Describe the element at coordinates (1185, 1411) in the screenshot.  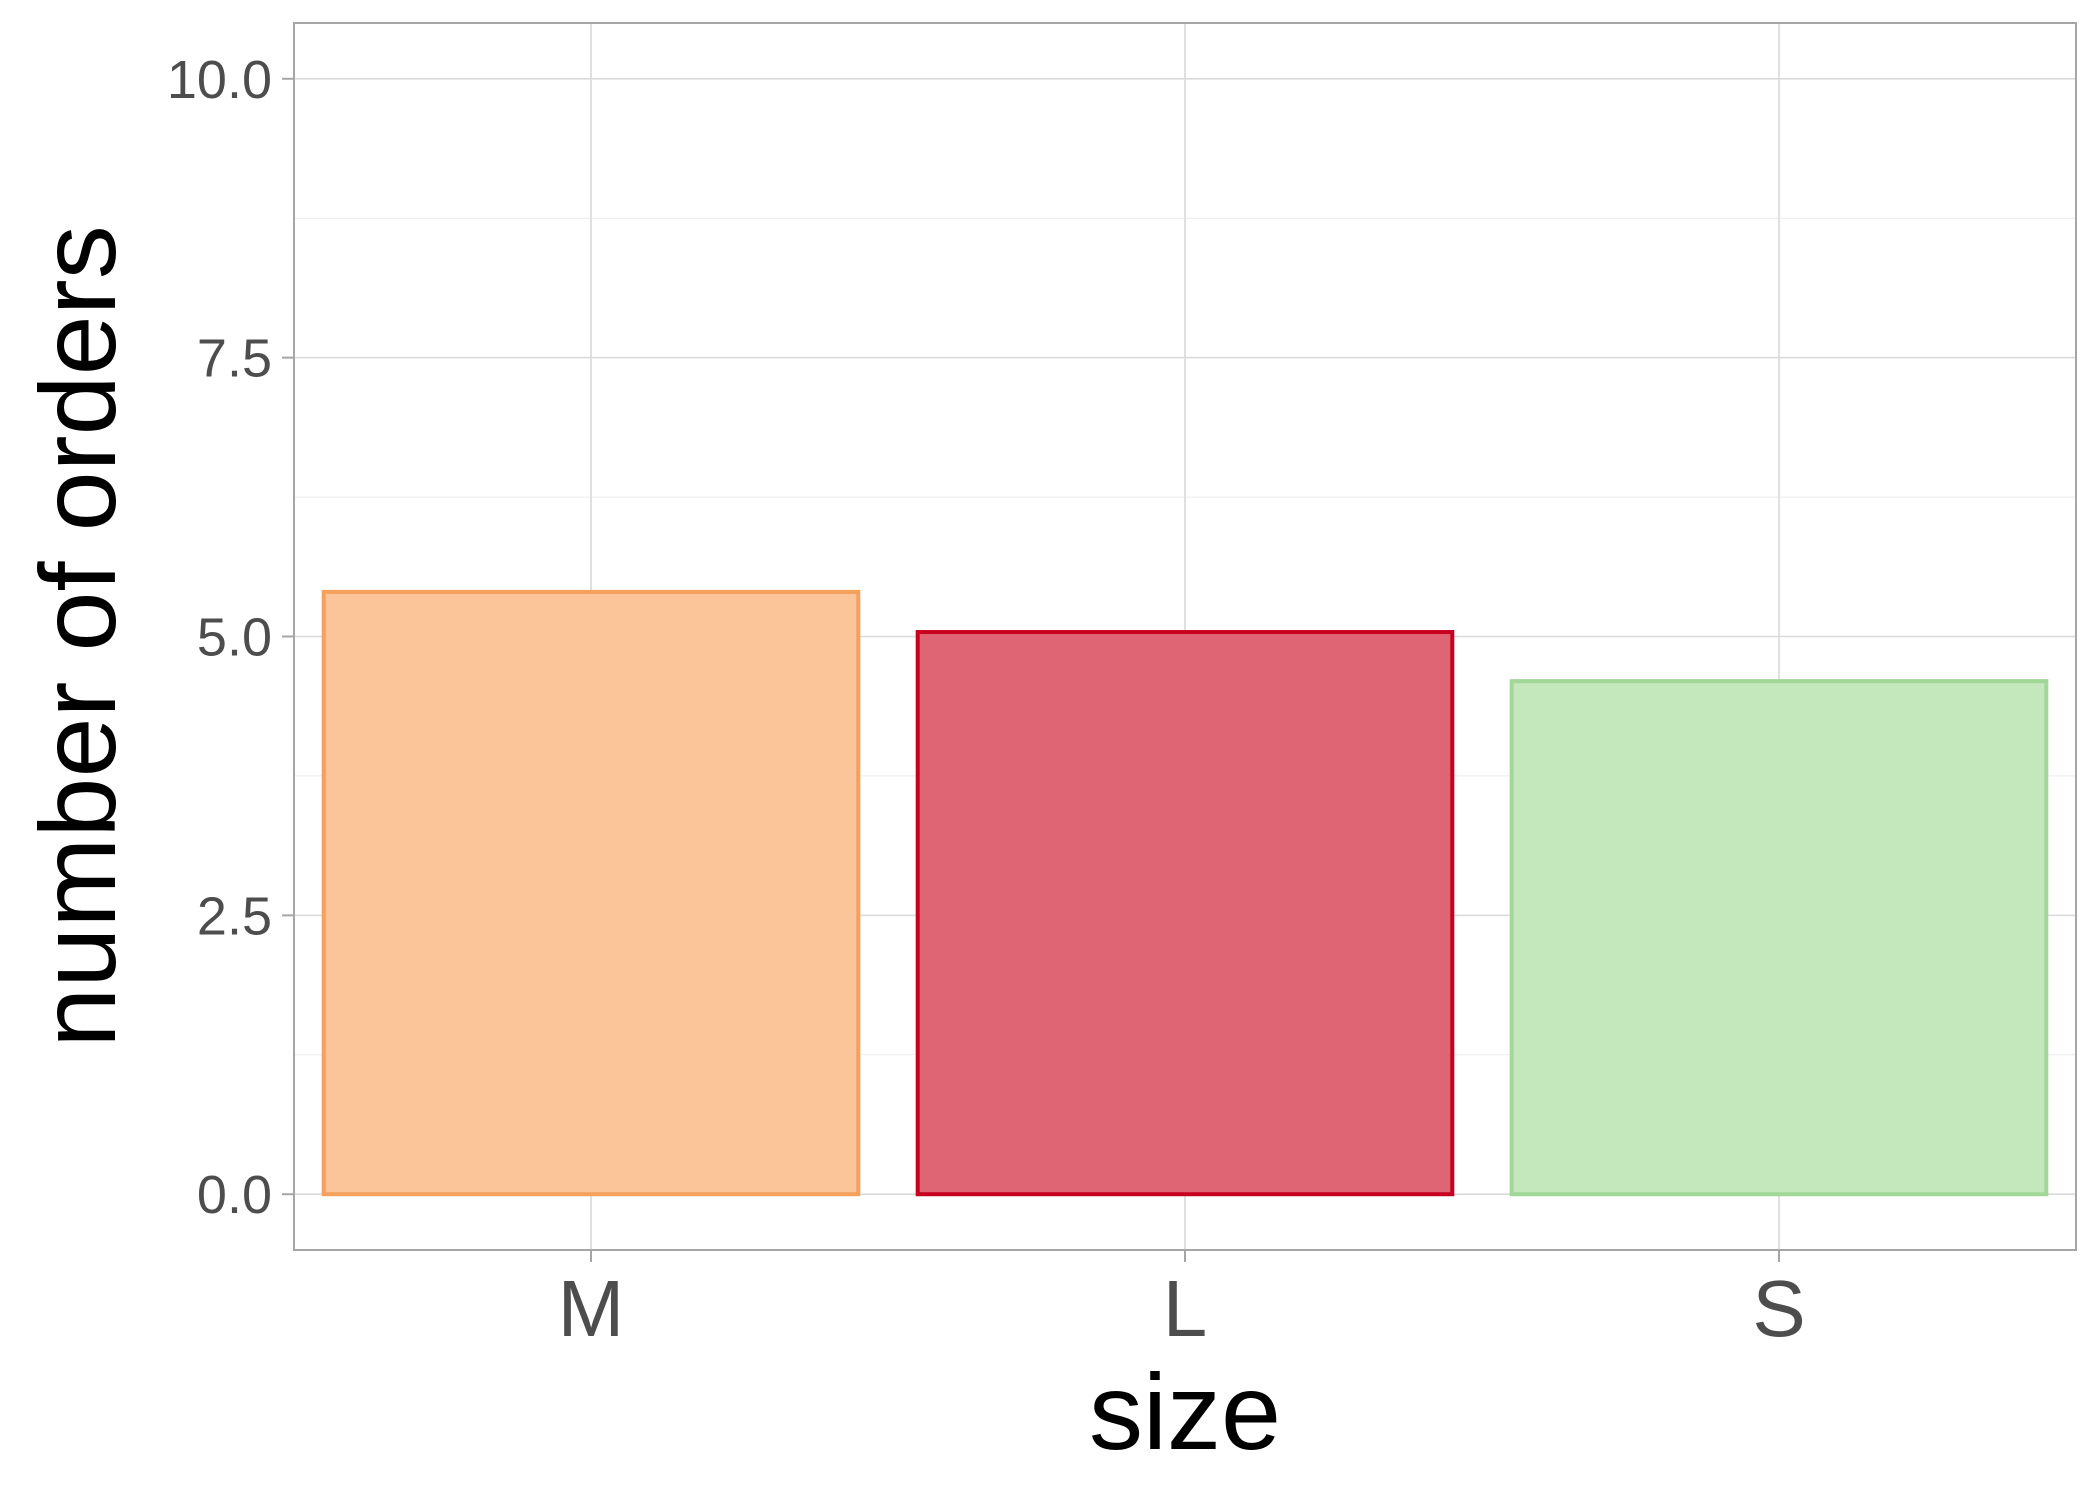
I see `x-axis-title: size` at that location.